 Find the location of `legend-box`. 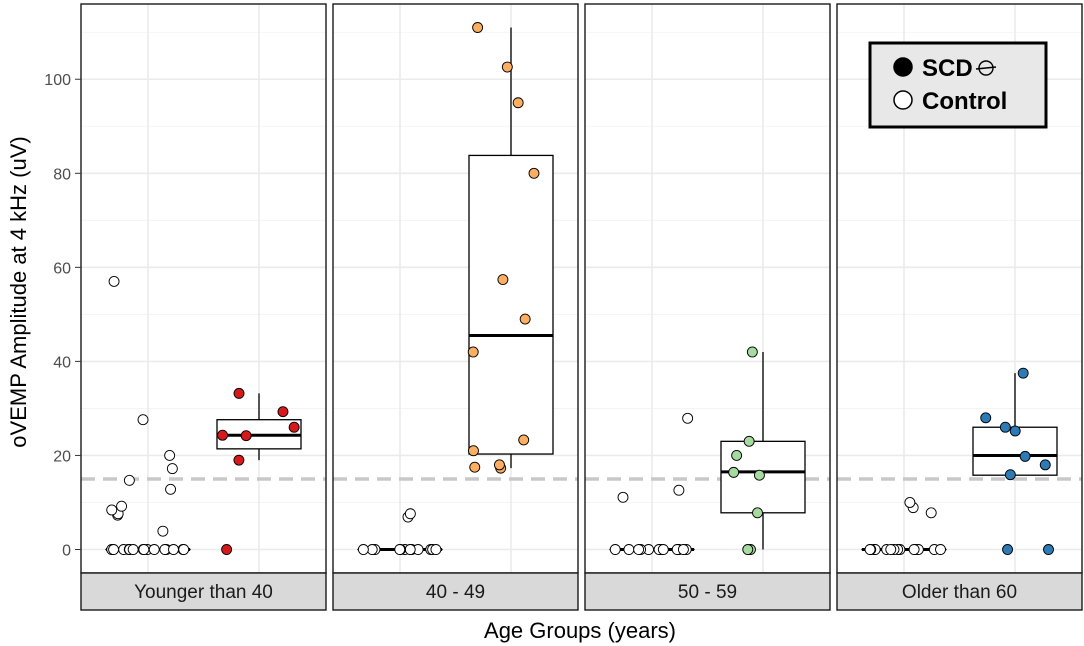

legend-box is located at coordinates (958, 85).